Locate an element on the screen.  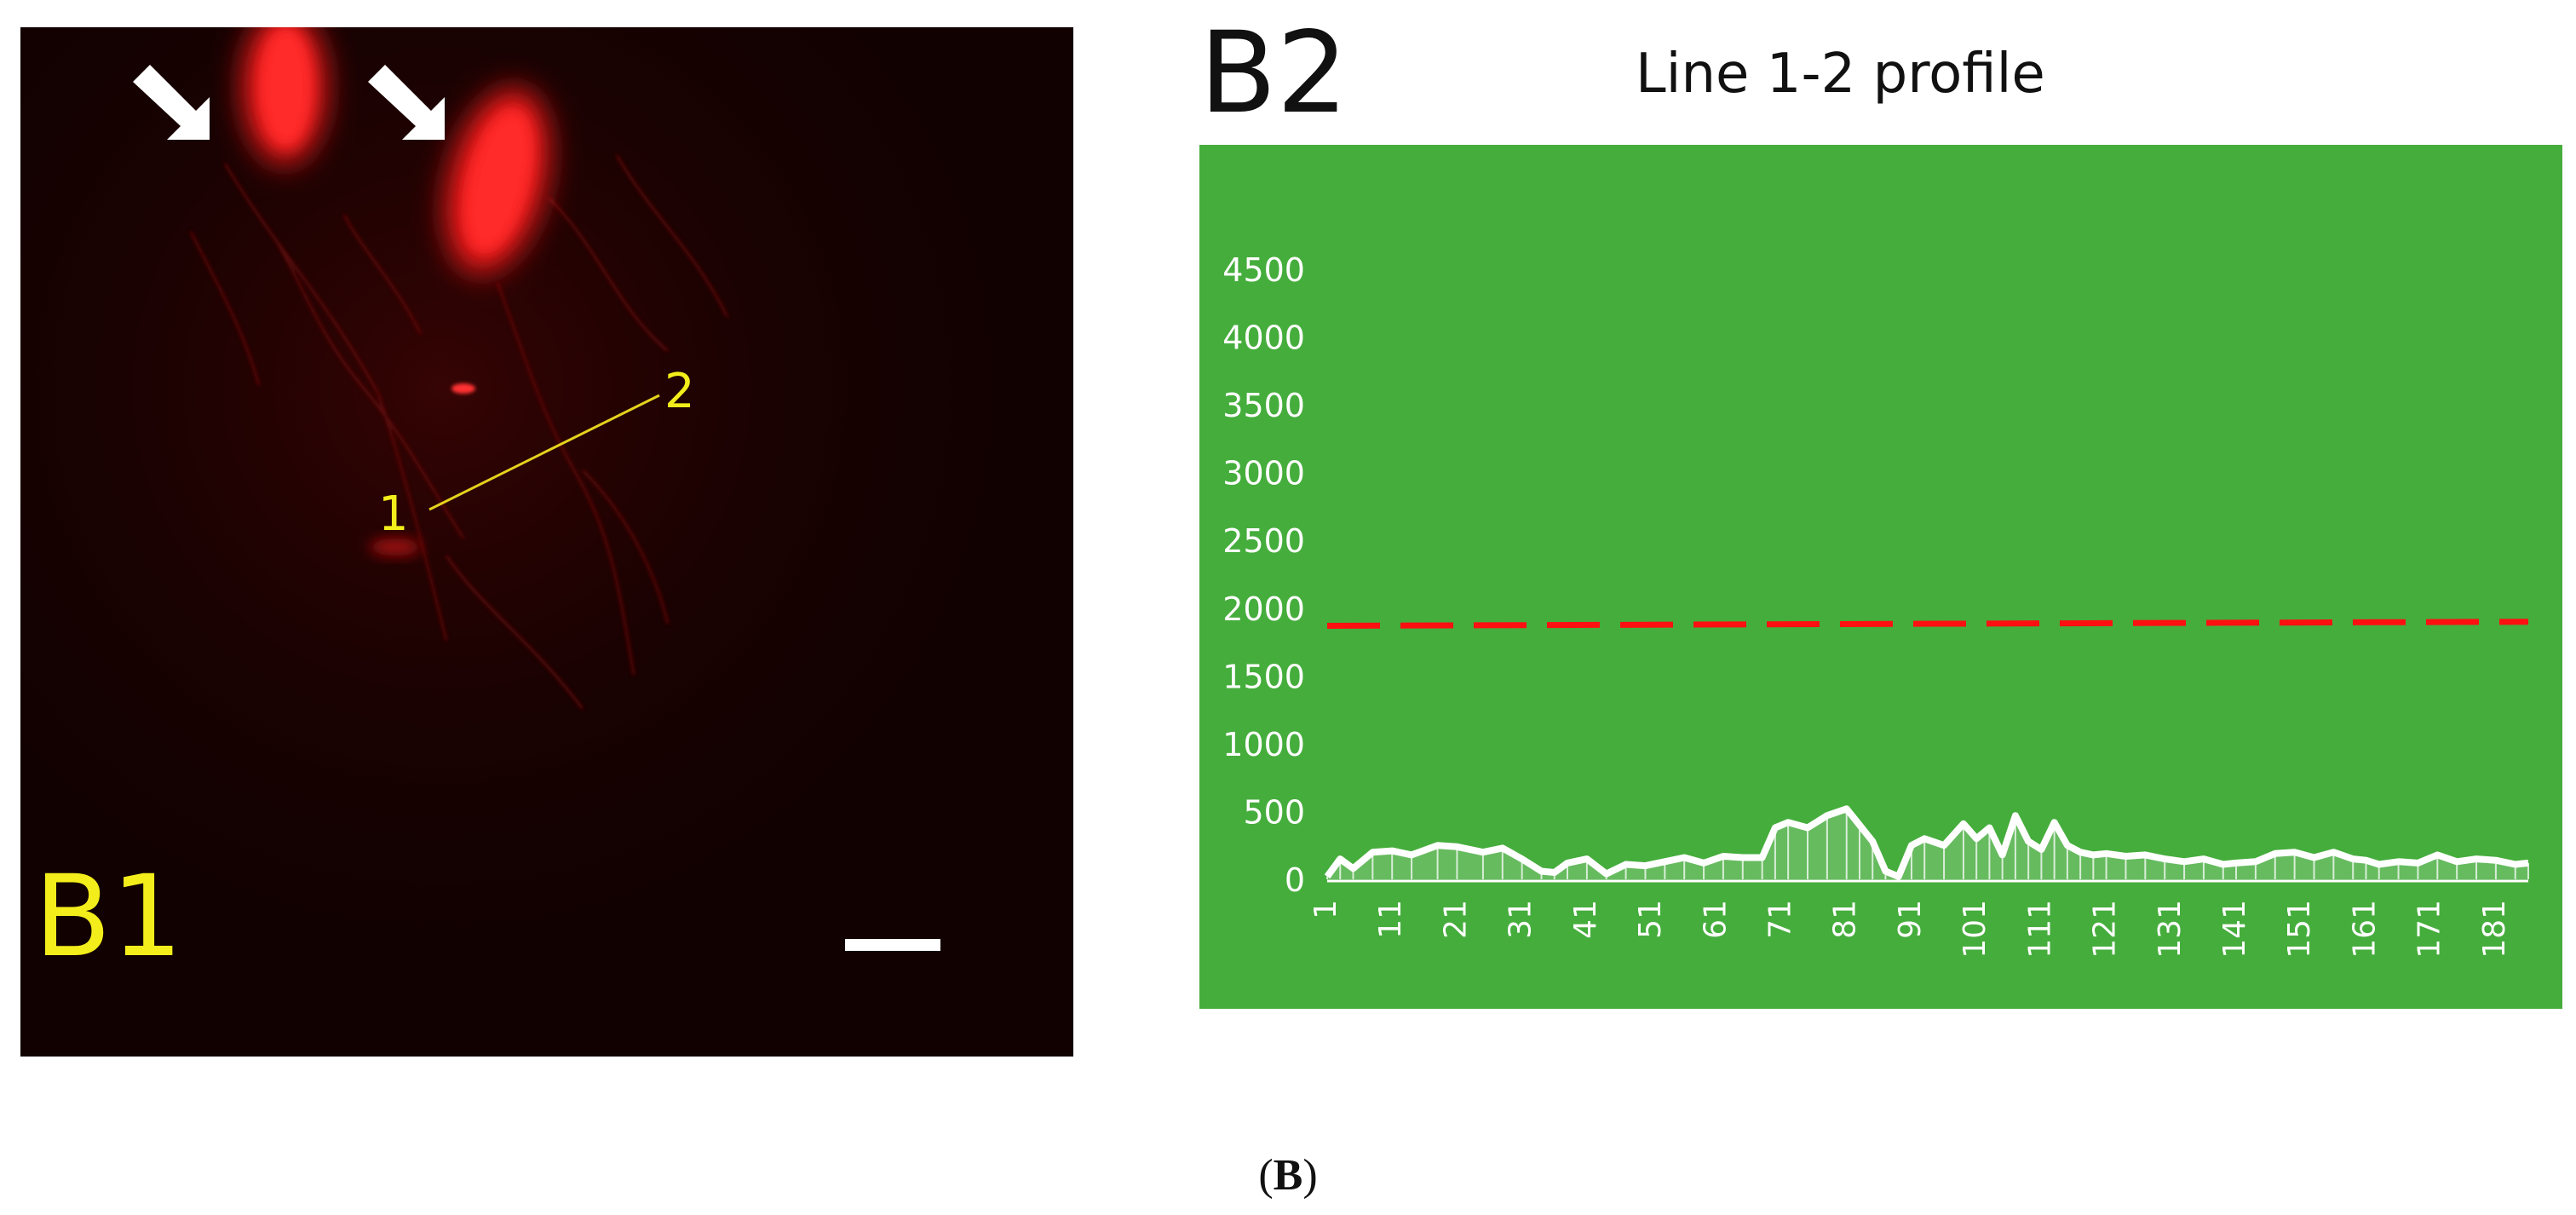
x-tick-label: 171 is located at coordinates (2429, 929).